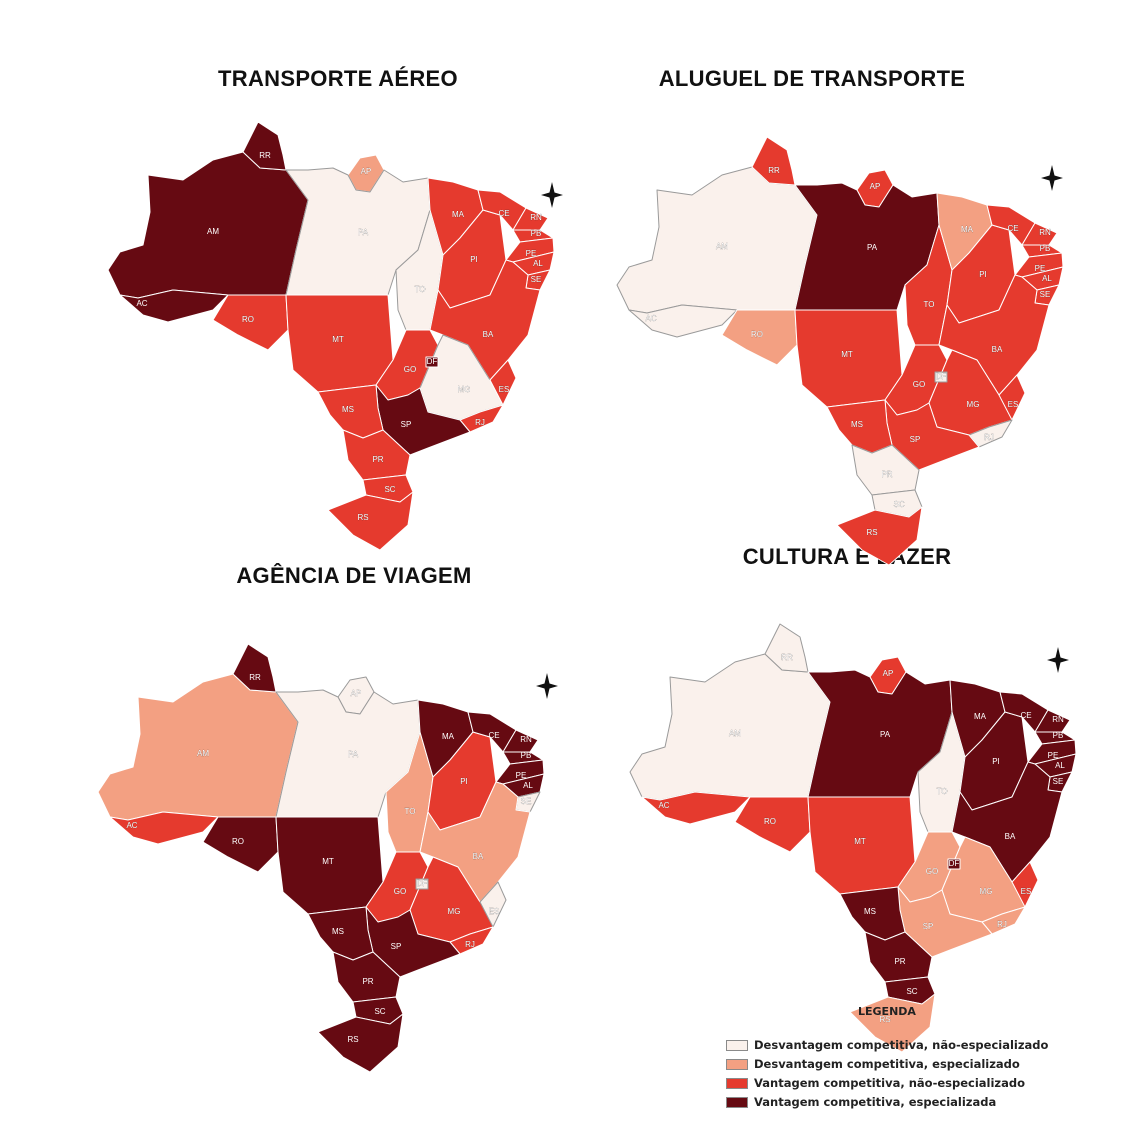  Describe the element at coordinates (203, 753) in the screenshot. I see `state-label-am: AM` at that location.